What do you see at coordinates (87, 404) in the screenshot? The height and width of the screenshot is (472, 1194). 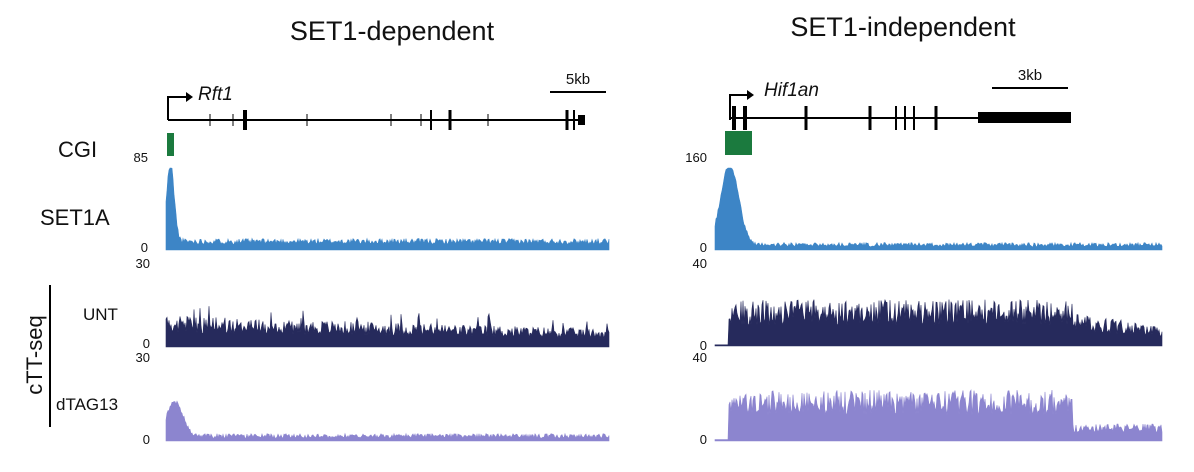 I see `track-label-dtag13: dTAG13` at bounding box center [87, 404].